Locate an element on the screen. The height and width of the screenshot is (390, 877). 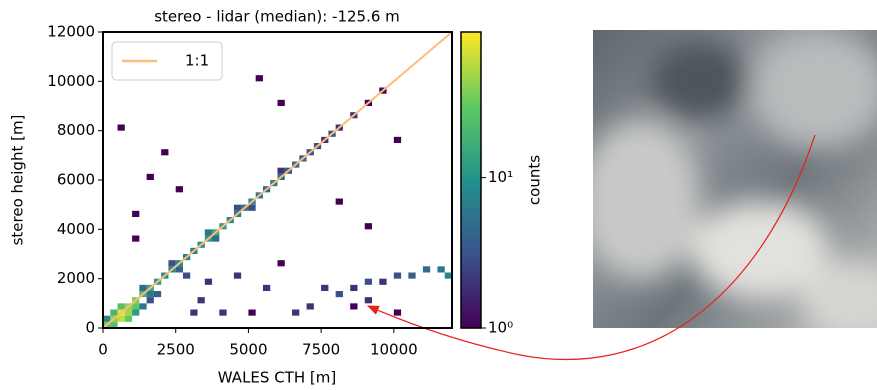
x-tick-label: 2500 is located at coordinates (176, 350).